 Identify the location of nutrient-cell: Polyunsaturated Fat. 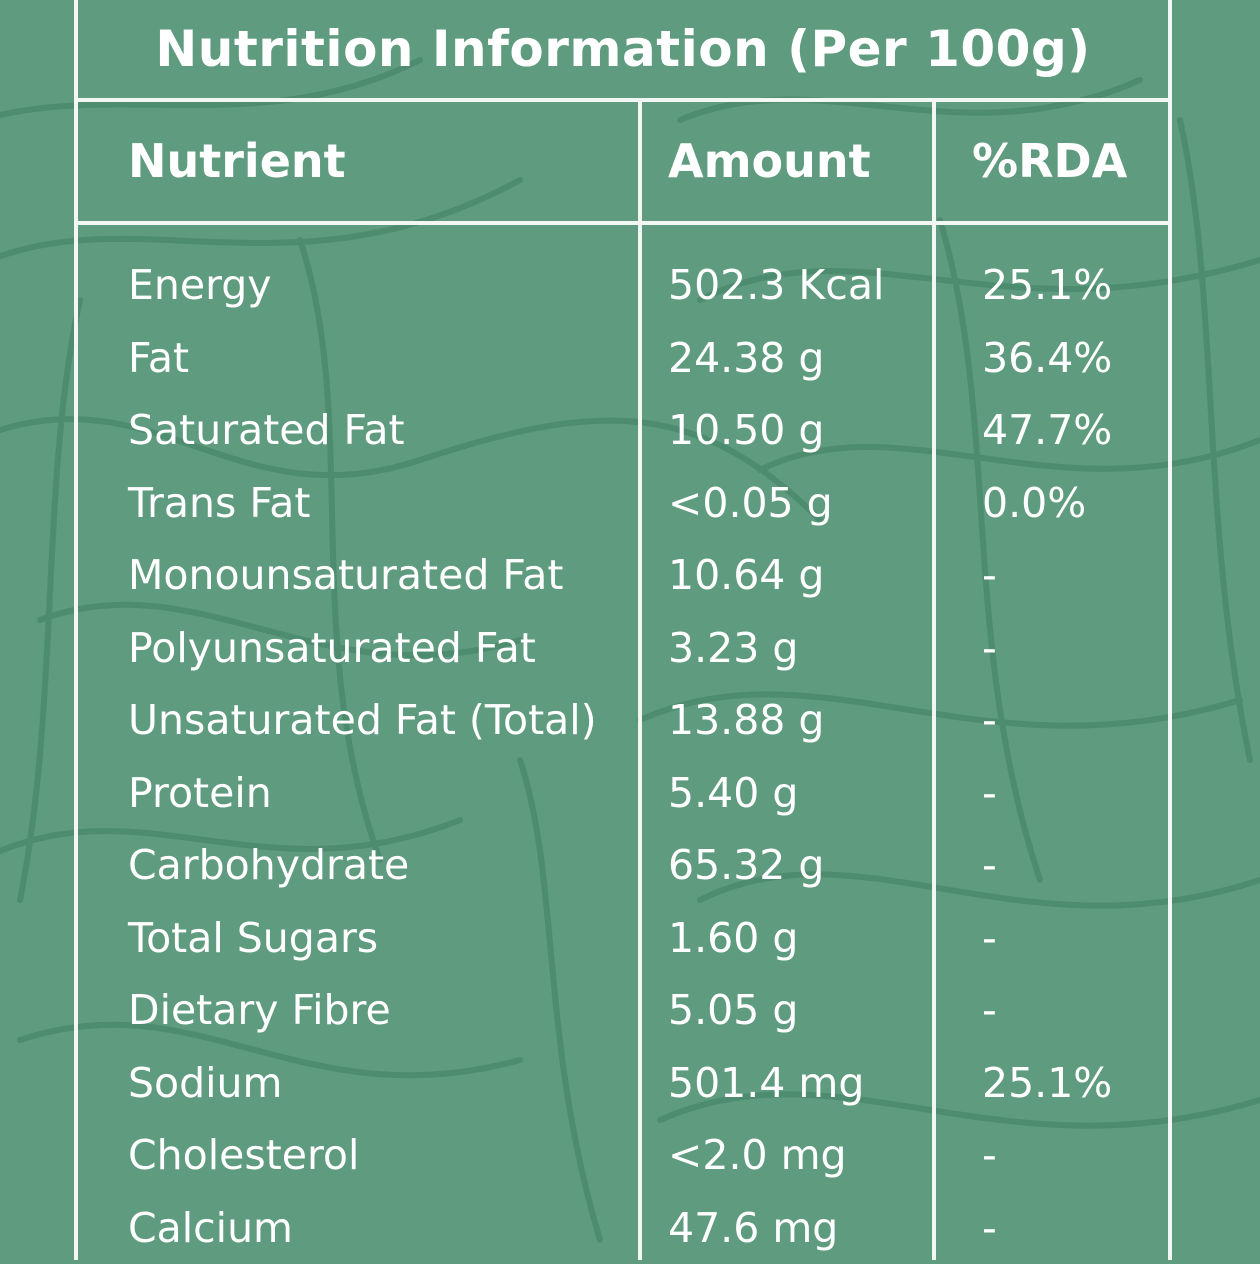
(332, 648).